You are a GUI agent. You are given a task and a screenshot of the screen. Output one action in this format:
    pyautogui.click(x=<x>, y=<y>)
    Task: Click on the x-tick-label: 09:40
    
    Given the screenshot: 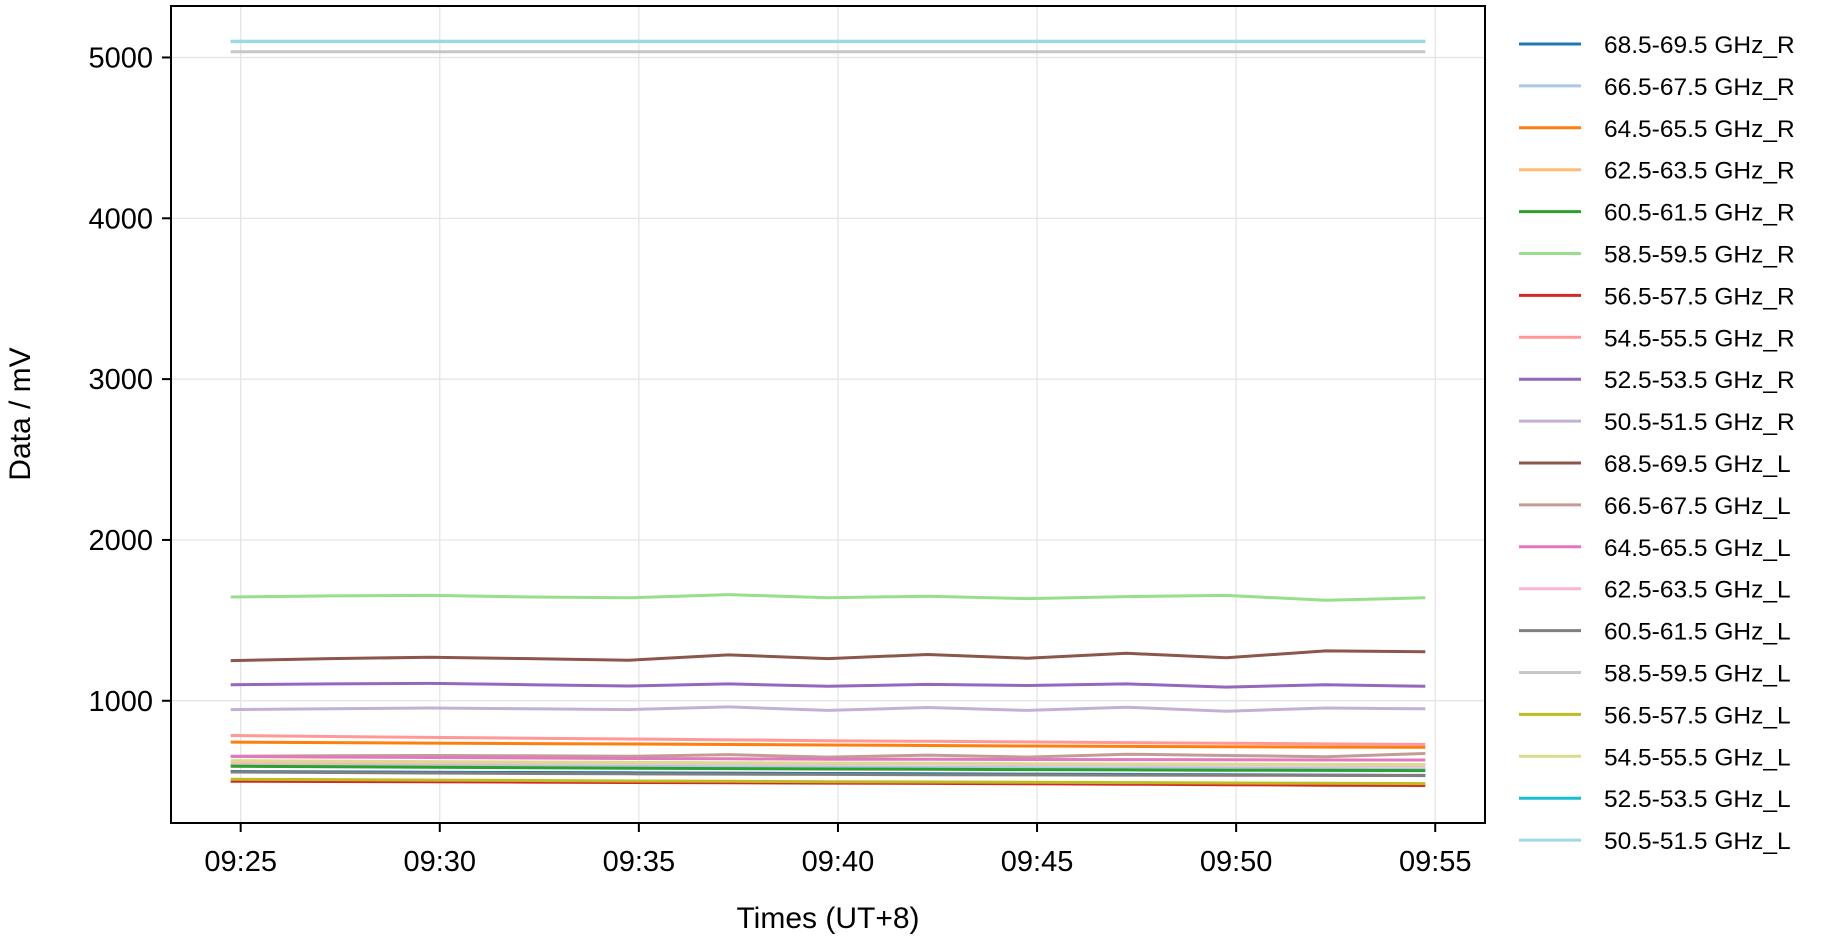 What is the action you would take?
    pyautogui.click(x=838, y=862)
    